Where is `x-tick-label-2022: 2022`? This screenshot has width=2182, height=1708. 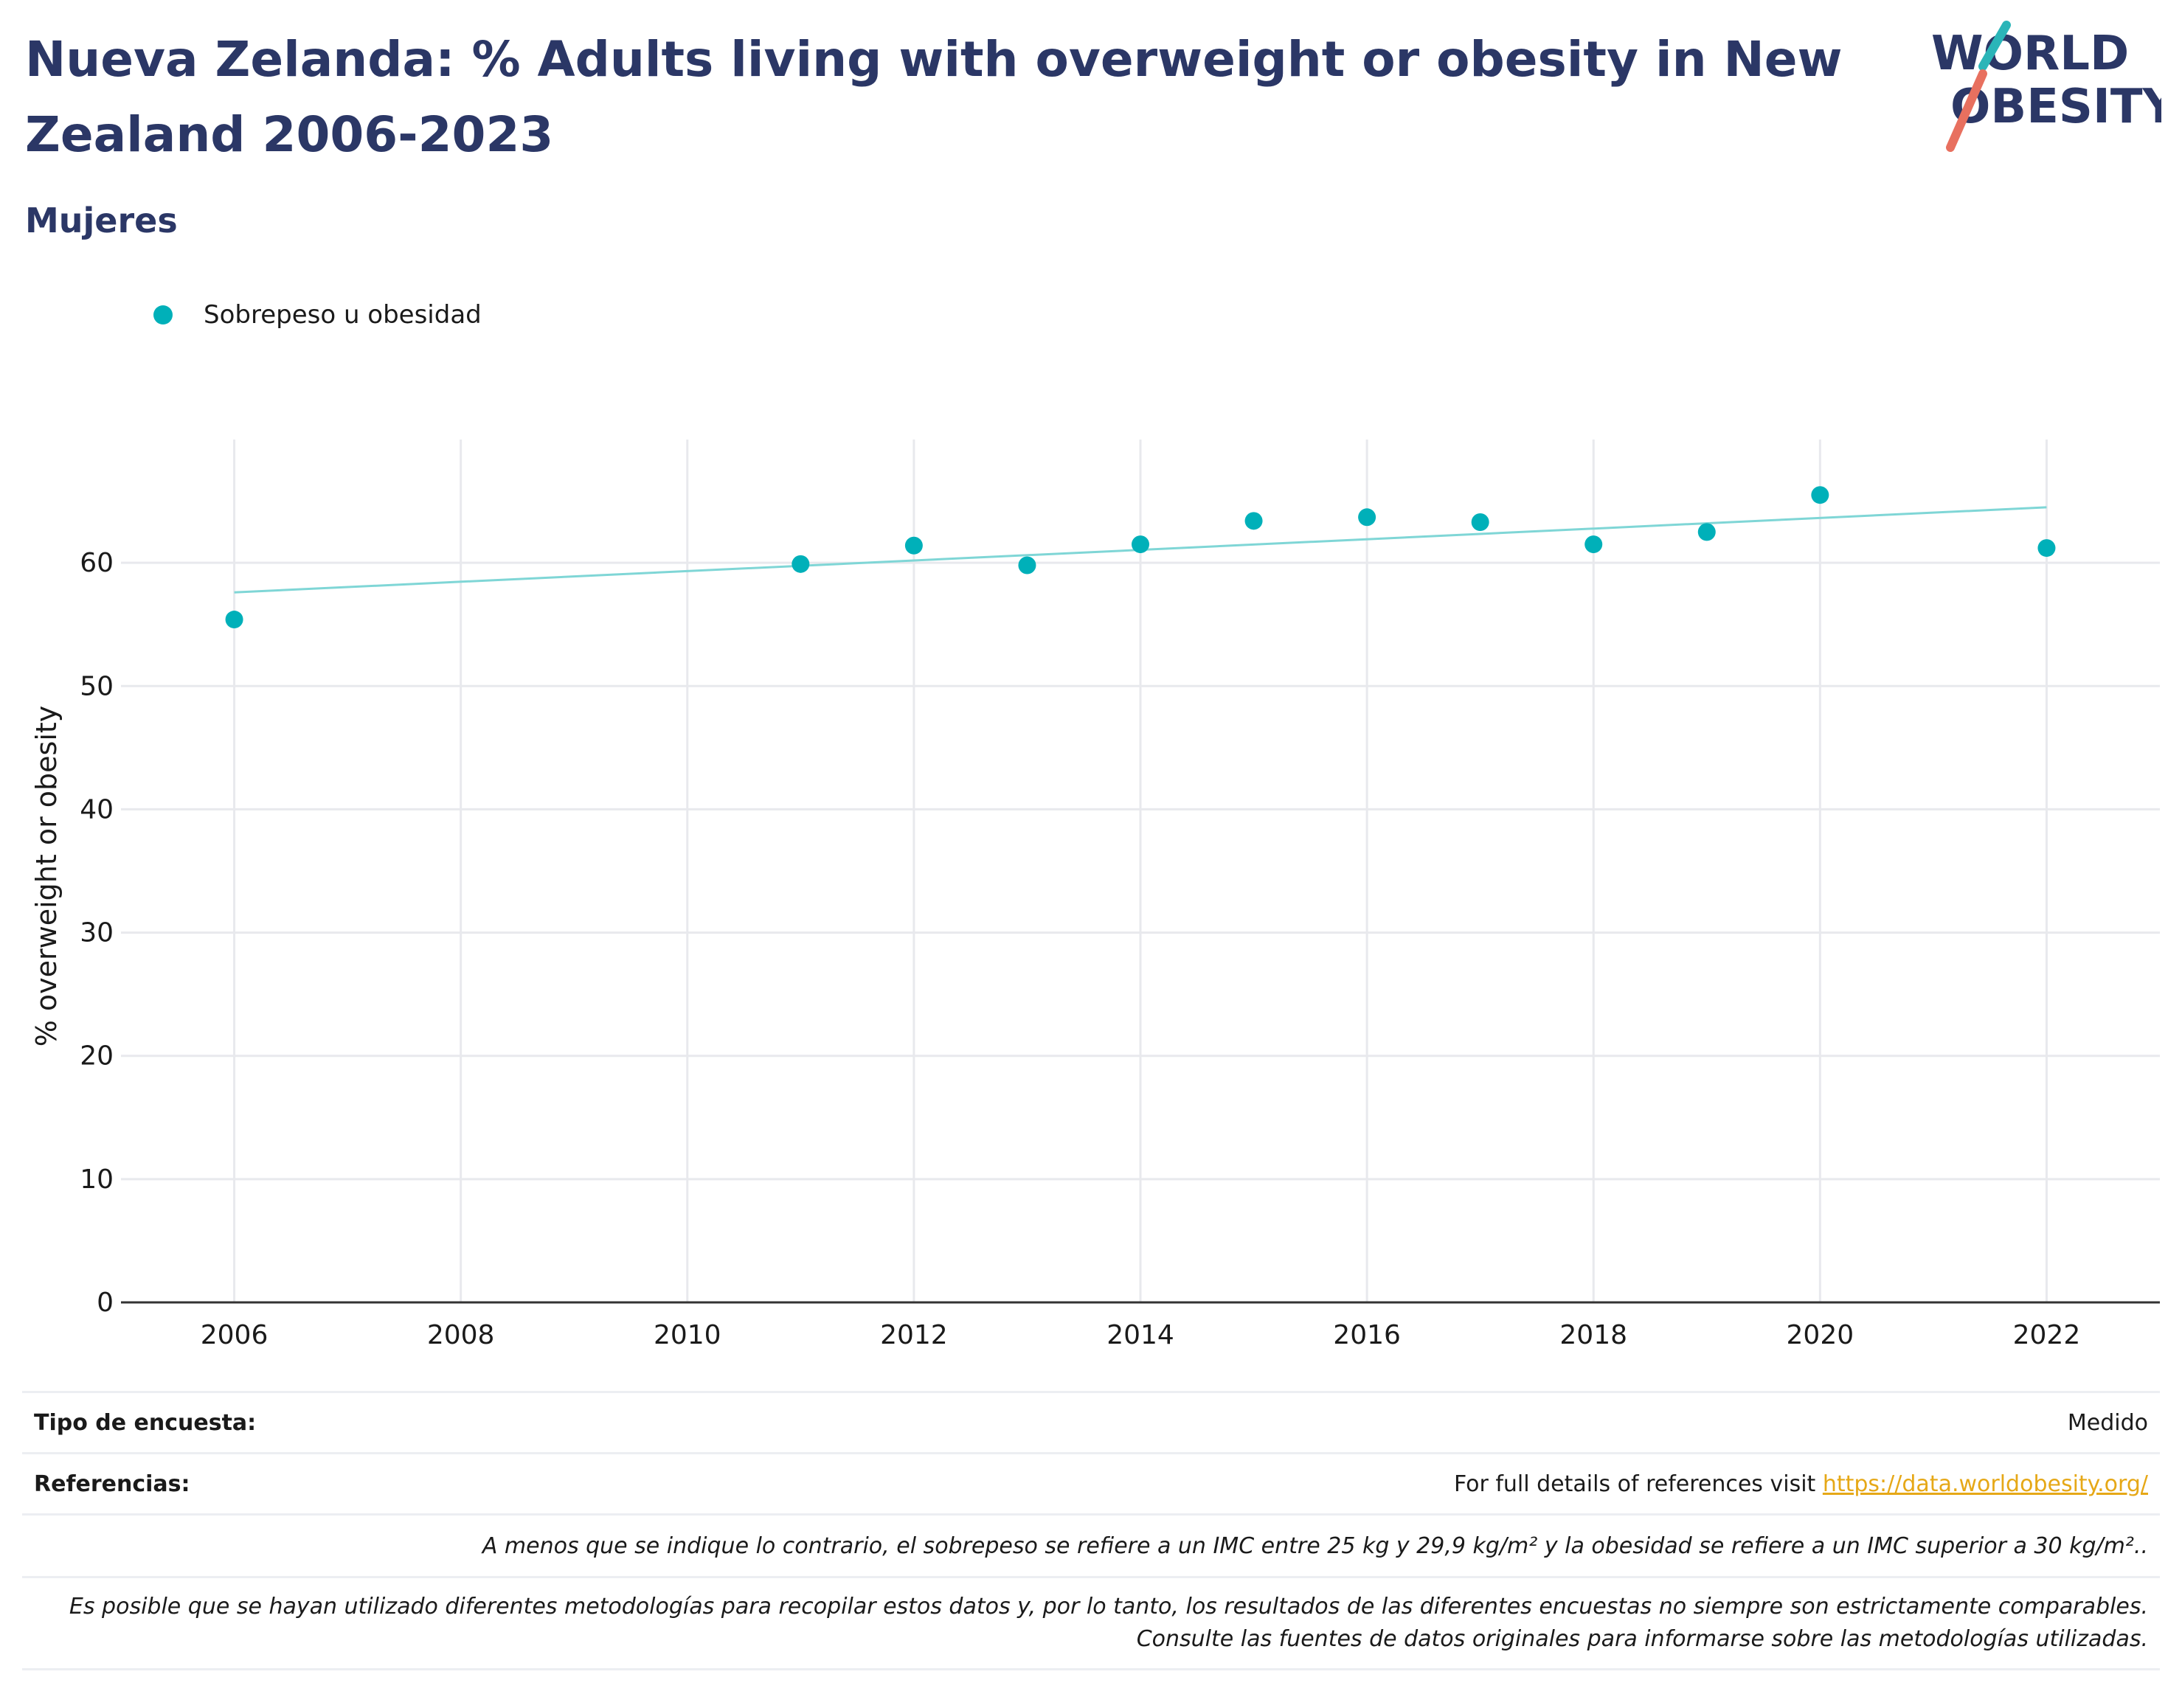
x-tick-label-2022: 2022 is located at coordinates (2047, 1335).